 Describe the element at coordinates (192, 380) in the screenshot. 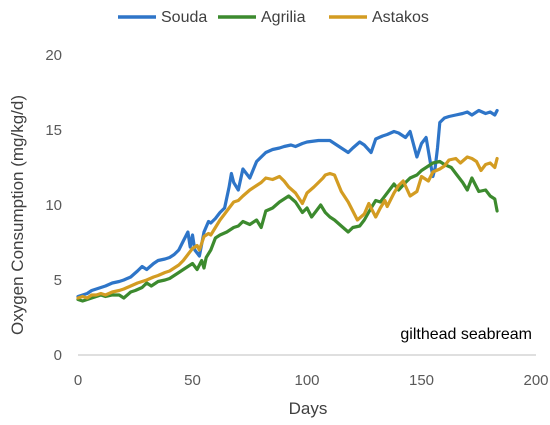

I see `x-tick-label: 50` at that location.